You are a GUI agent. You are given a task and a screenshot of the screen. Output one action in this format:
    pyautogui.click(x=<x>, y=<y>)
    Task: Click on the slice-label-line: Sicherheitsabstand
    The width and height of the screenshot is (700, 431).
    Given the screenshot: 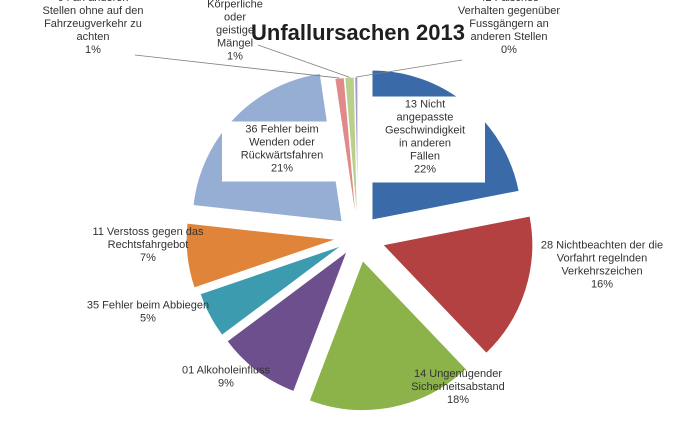 What is the action you would take?
    pyautogui.click(x=458, y=387)
    